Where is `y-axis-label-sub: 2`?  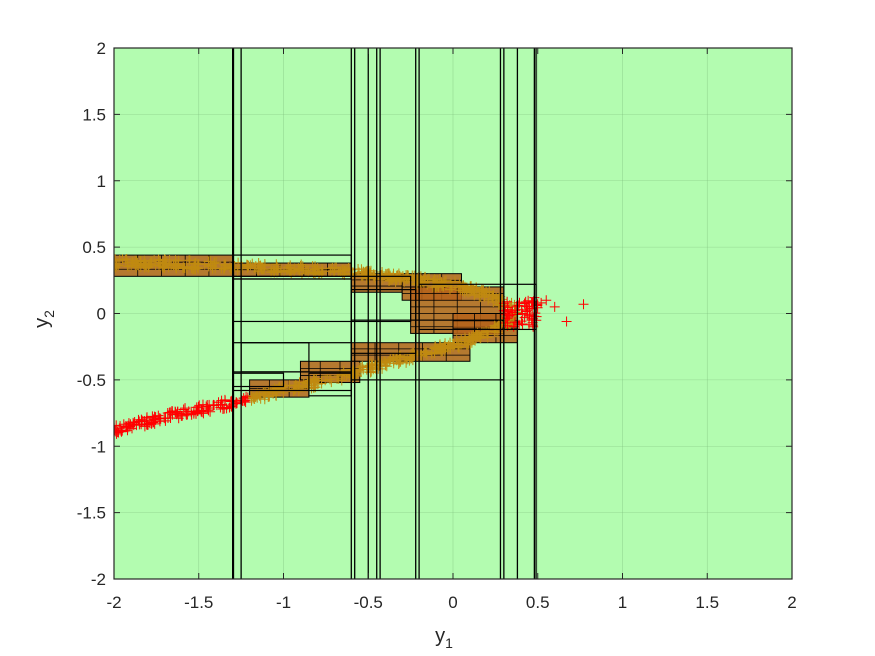 y-axis-label-sub: 2 is located at coordinates (49, 314).